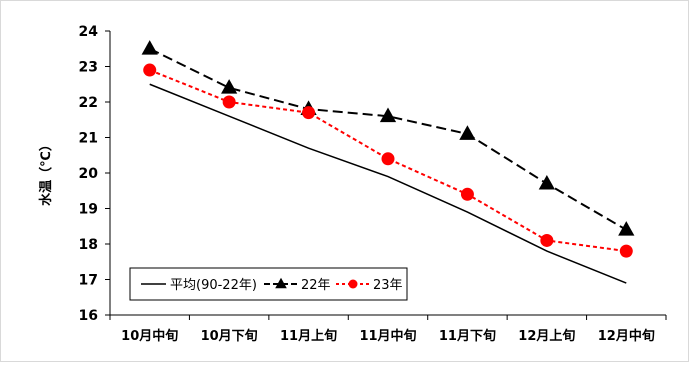 This screenshot has width=689, height=366. I want to click on x-tick-label: 10月中旬, so click(149, 336).